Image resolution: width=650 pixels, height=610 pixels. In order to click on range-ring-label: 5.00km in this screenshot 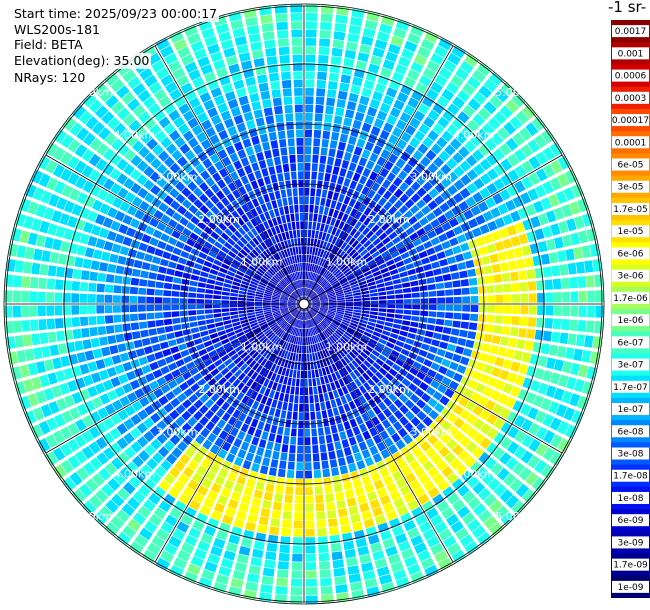, I will do `click(92, 92)`.